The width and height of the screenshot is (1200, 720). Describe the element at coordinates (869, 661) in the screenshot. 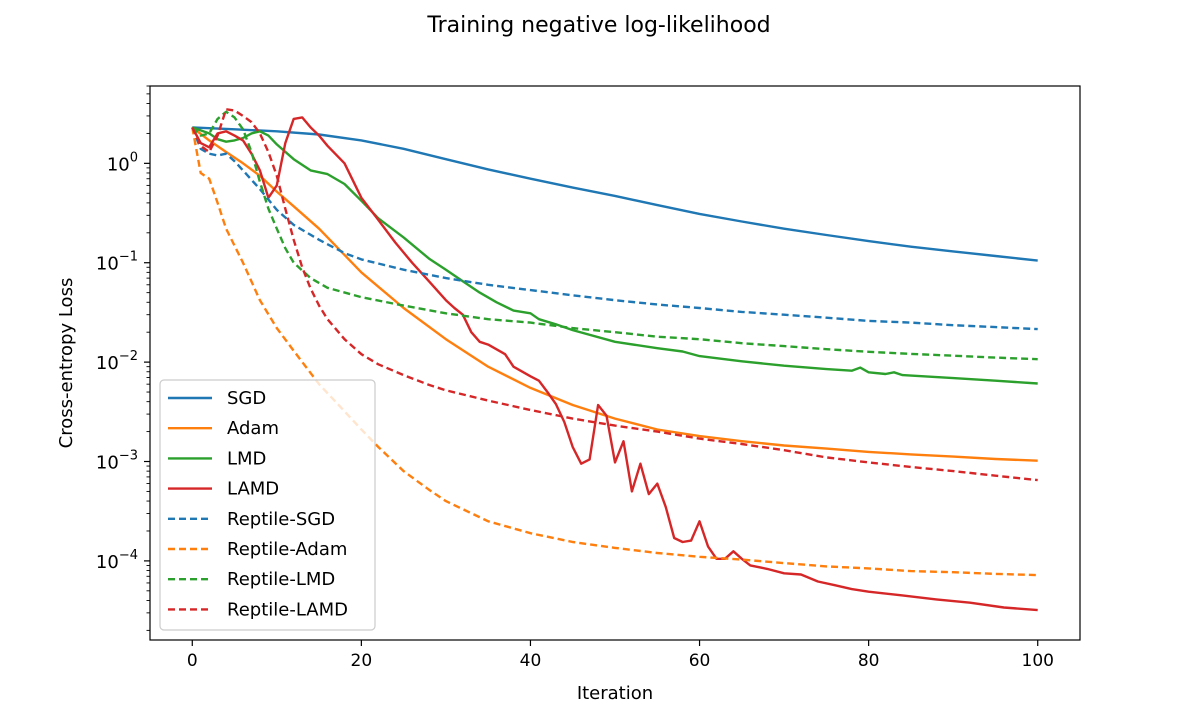

I see `x-tick-label: 80` at that location.